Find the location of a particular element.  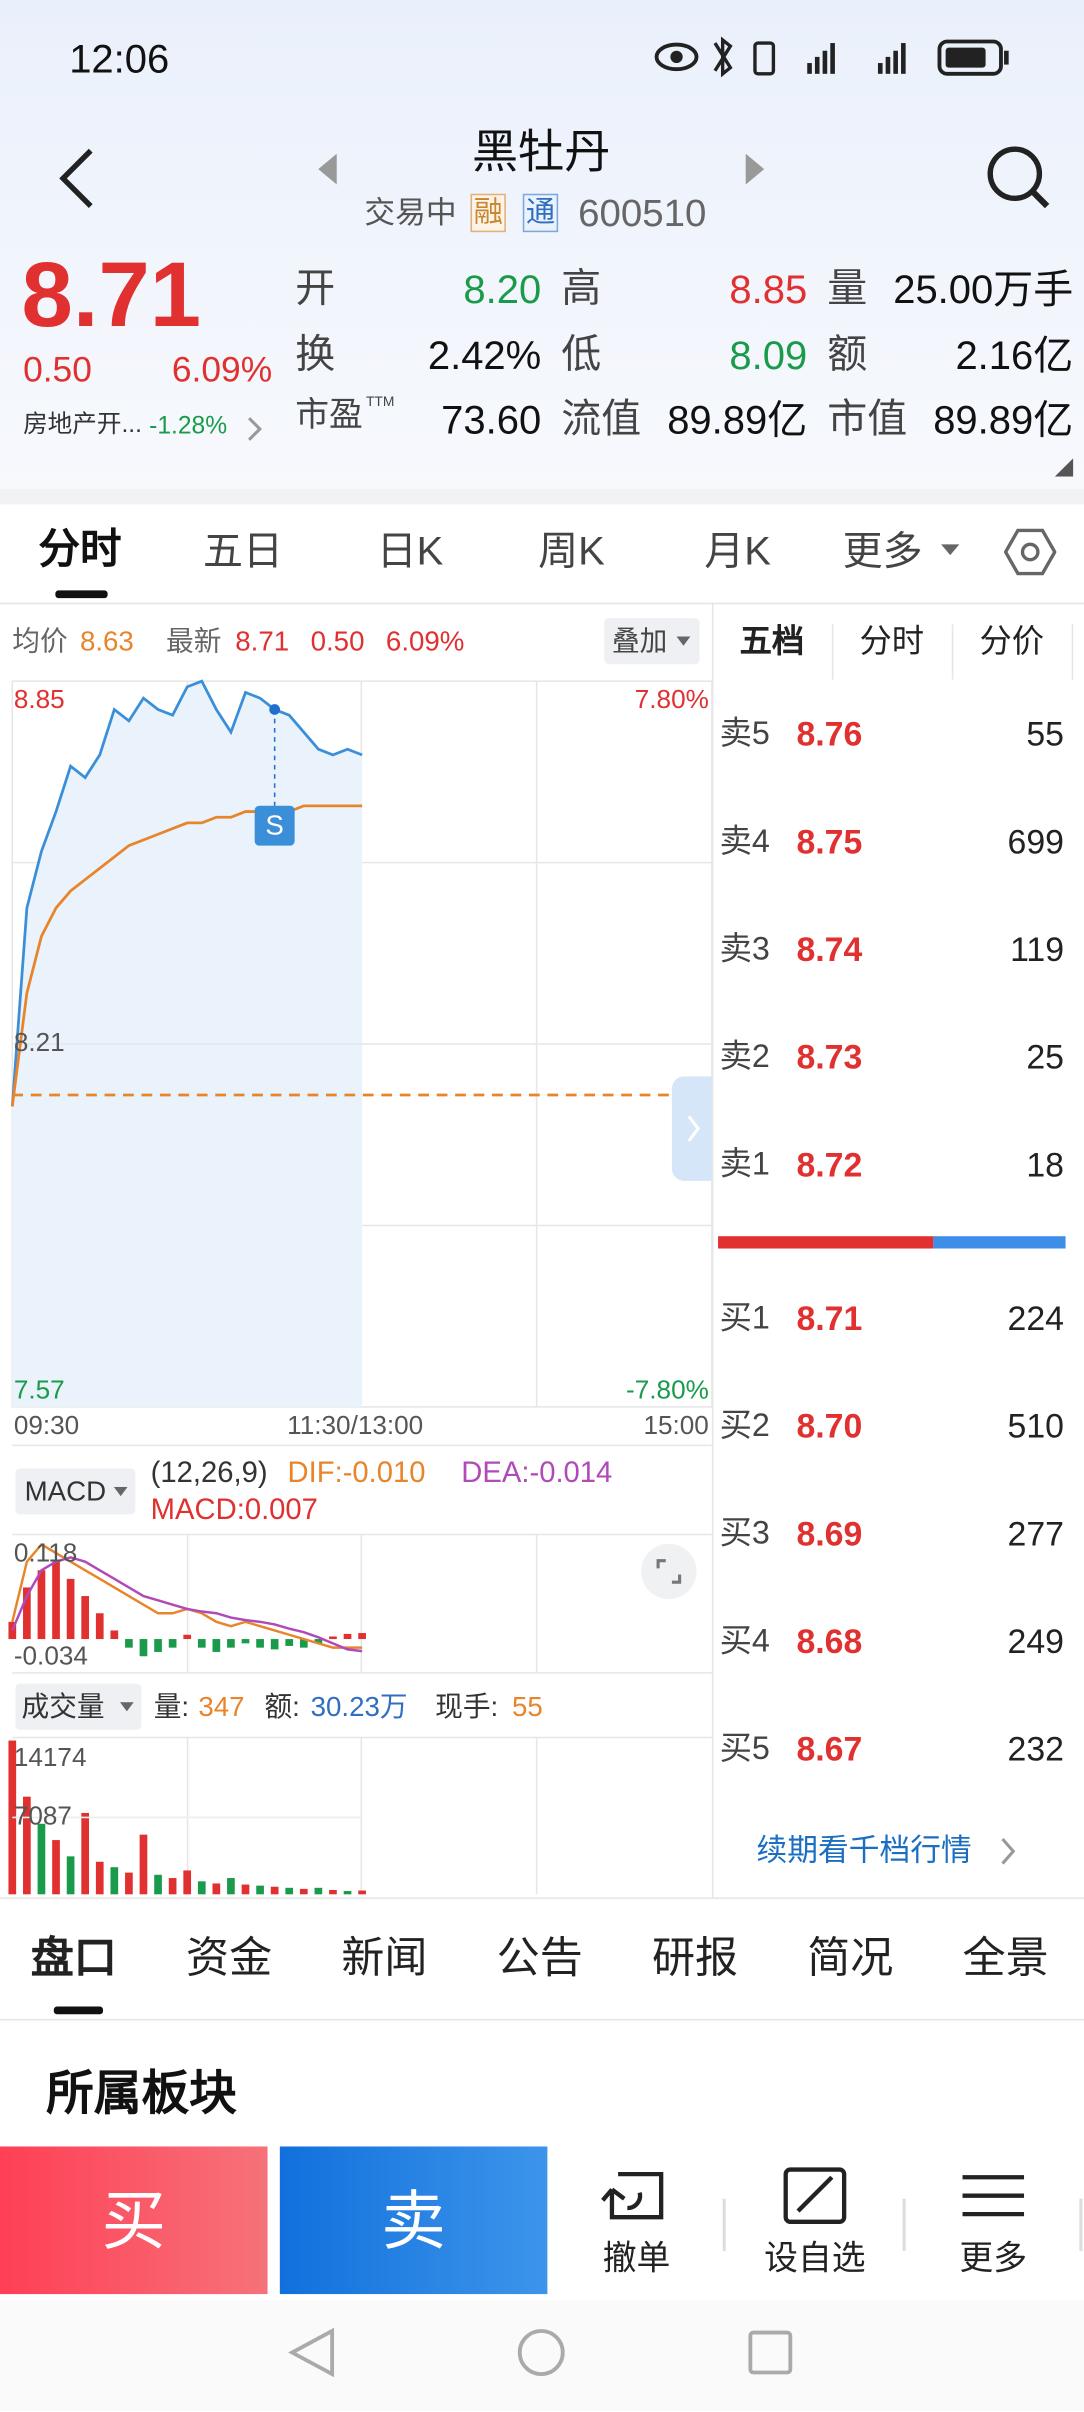

prev-stock-button is located at coordinates (327, 169).